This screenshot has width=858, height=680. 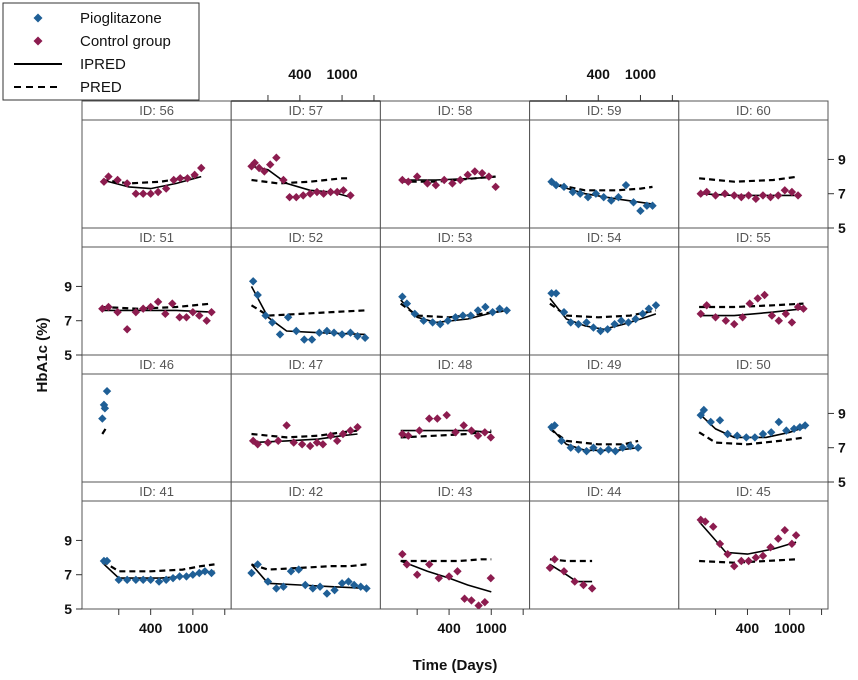 I want to click on x-tick-label-0-1000: 1000, so click(x=192, y=628).